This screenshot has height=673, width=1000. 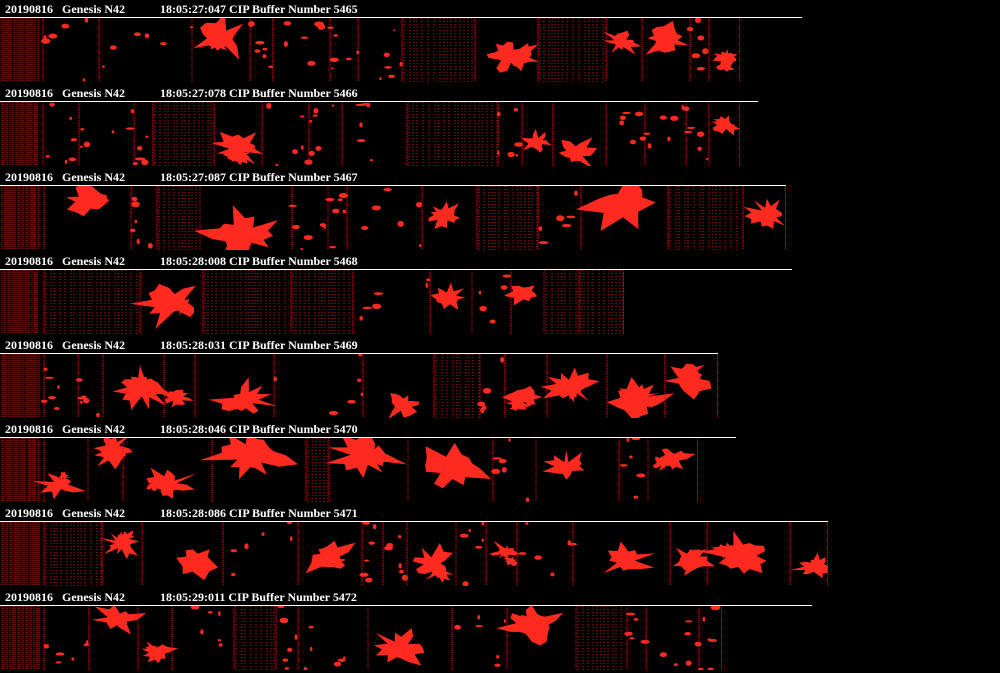 What do you see at coordinates (193, 261) in the screenshot?
I see `buffer-time: 18:05:28:008` at bounding box center [193, 261].